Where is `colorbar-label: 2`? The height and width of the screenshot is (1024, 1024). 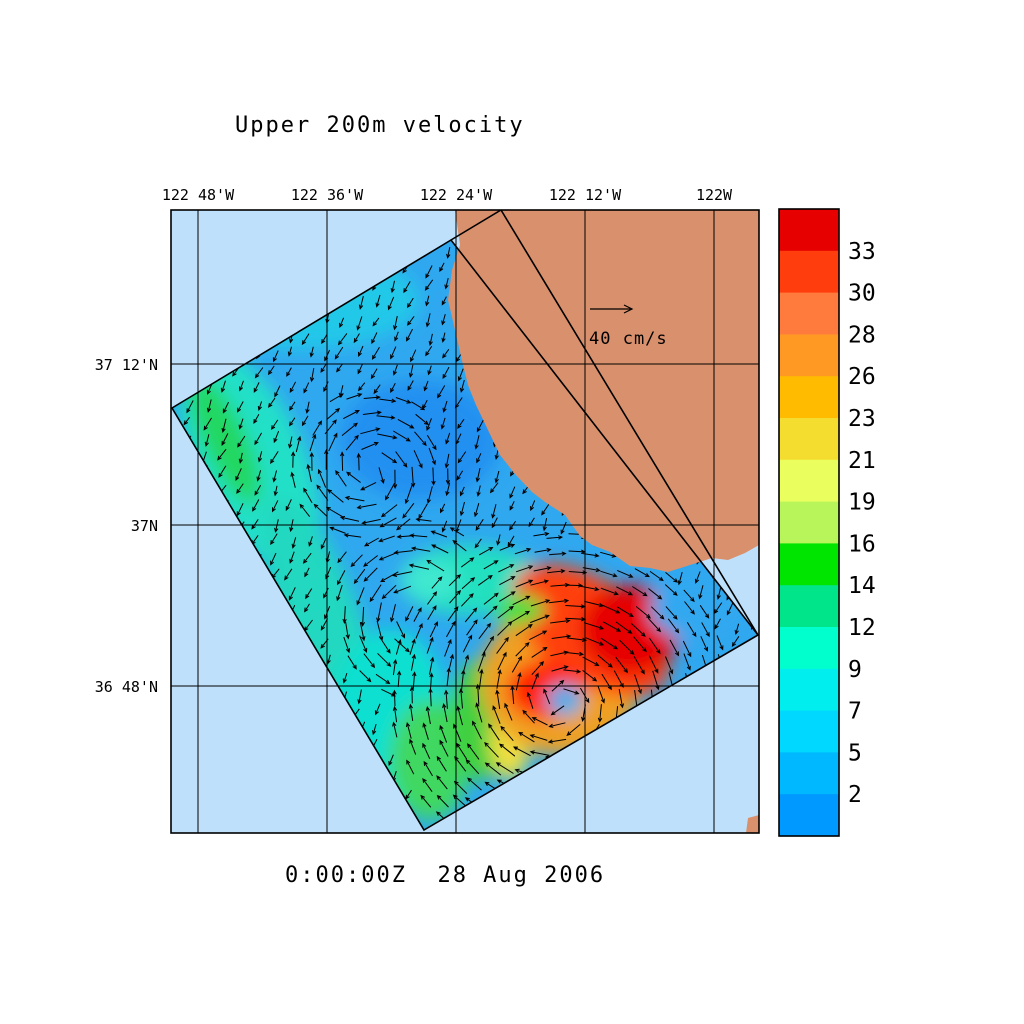
colorbar-label: 2 is located at coordinates (855, 795).